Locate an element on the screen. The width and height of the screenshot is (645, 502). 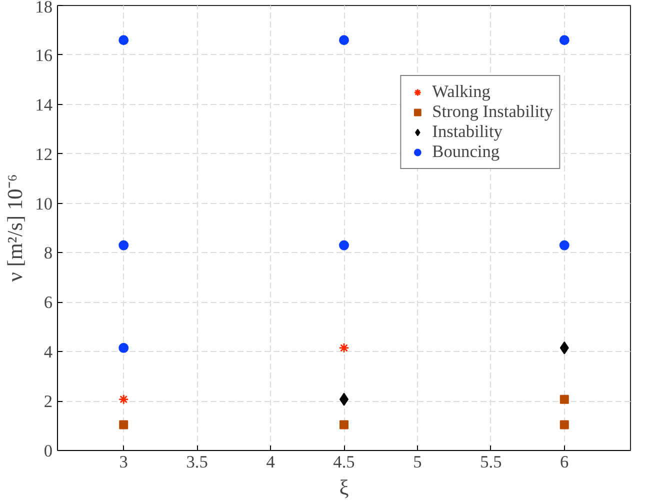
y-tick-label: 10 is located at coordinates (43, 204).